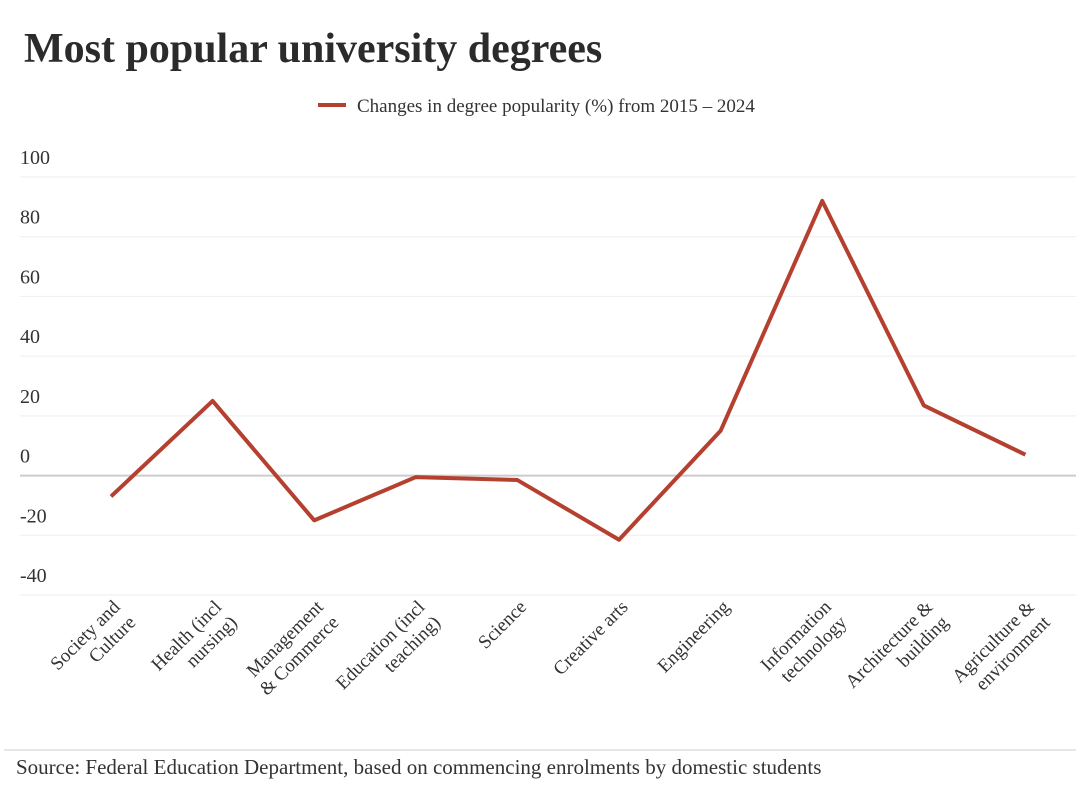  Describe the element at coordinates (30, 218) in the screenshot. I see `y-tick-label: 80` at that location.